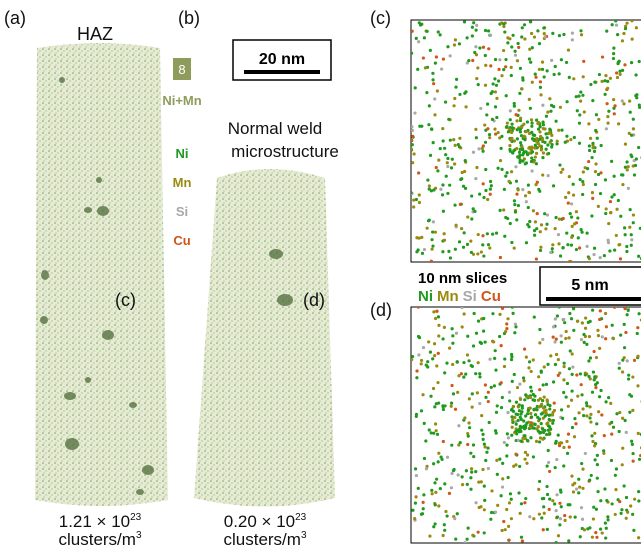  Describe the element at coordinates (182, 211) in the screenshot. I see `element-label: Si` at that location.